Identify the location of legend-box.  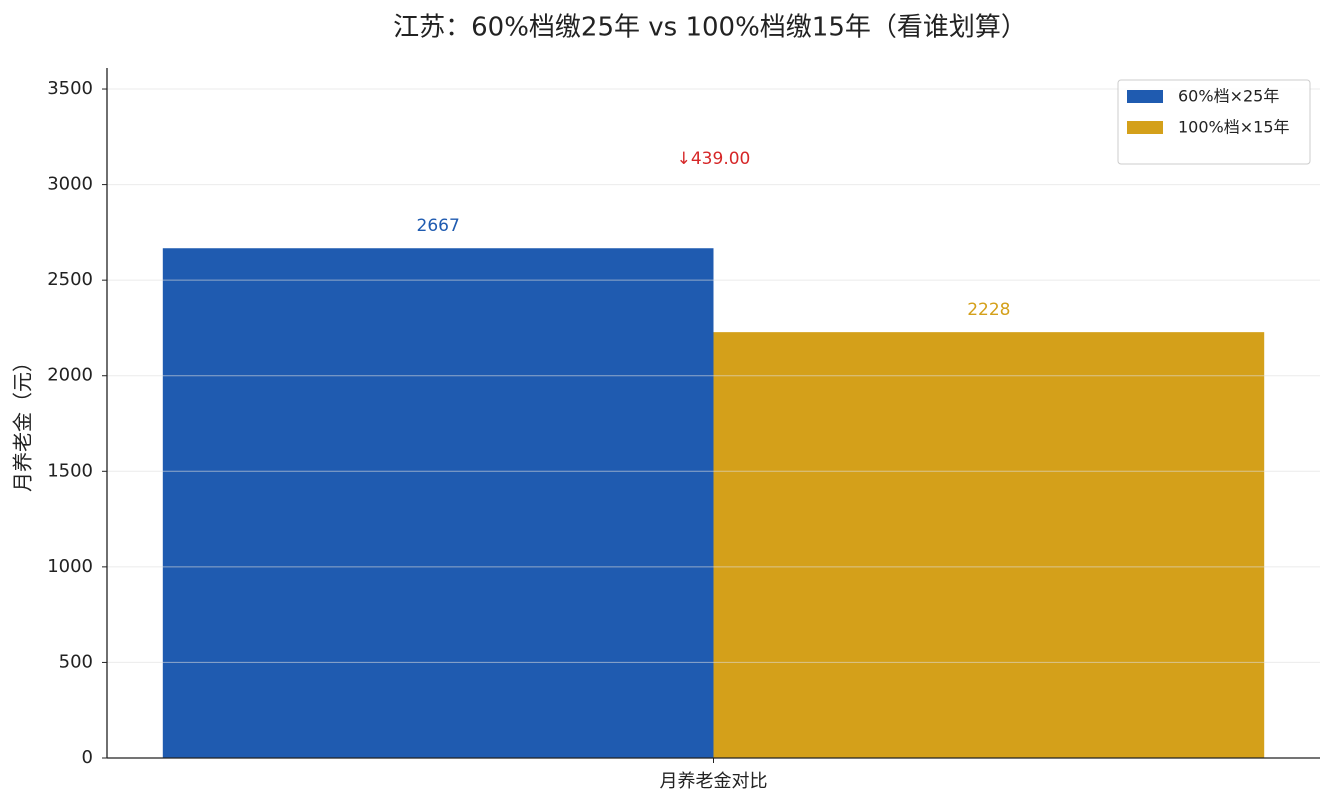
(1214, 122).